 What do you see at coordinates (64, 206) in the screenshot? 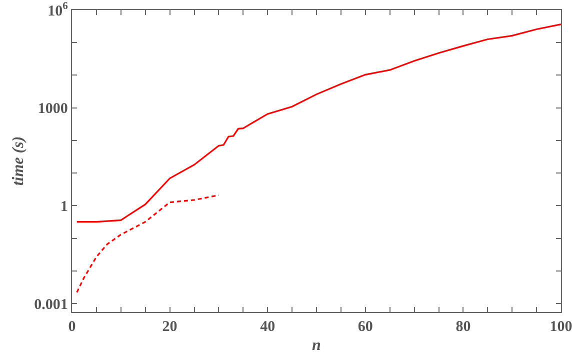
I see `y-tick-label: 1` at bounding box center [64, 206].